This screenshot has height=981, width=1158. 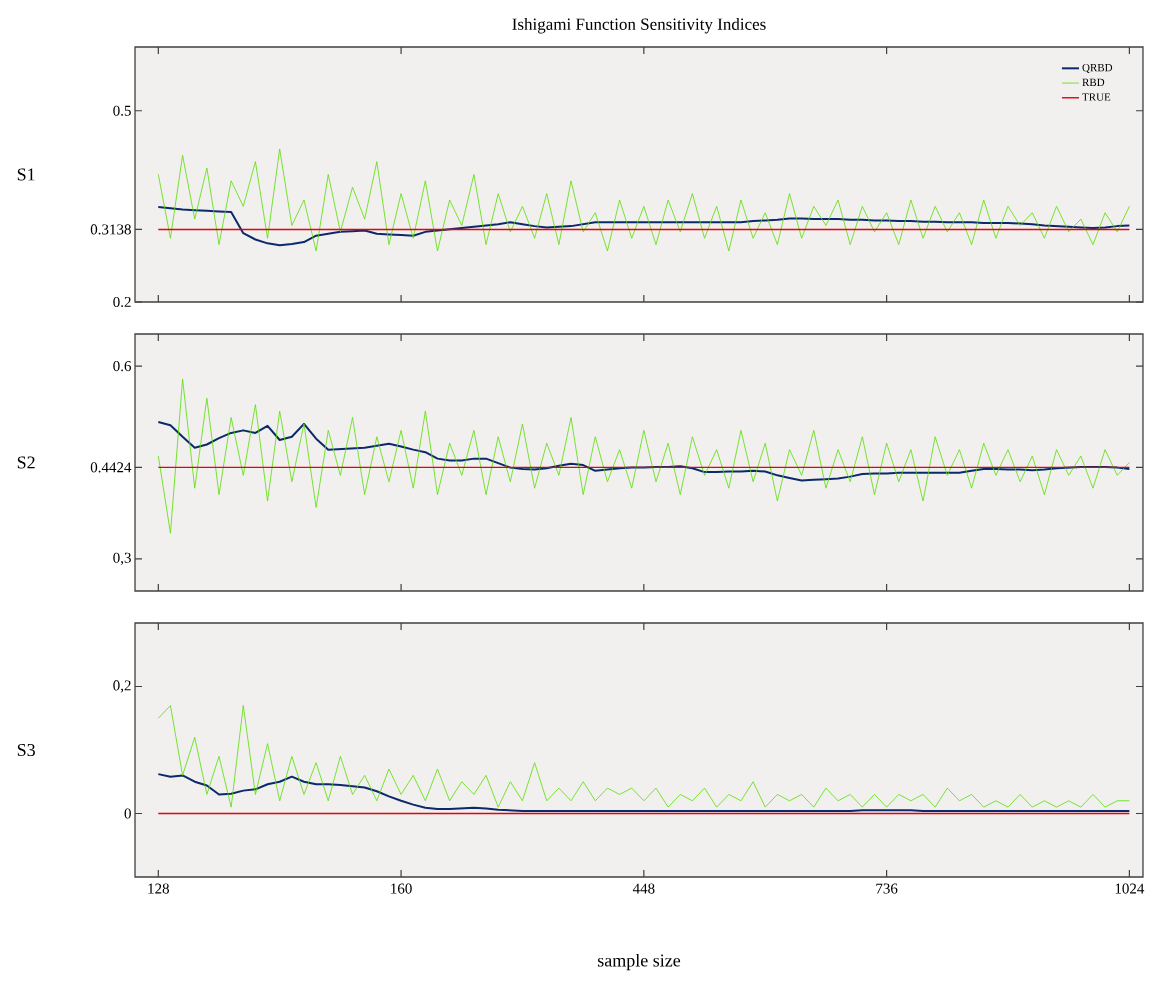 I want to click on legend-label: QRBD, so click(x=1097, y=68).